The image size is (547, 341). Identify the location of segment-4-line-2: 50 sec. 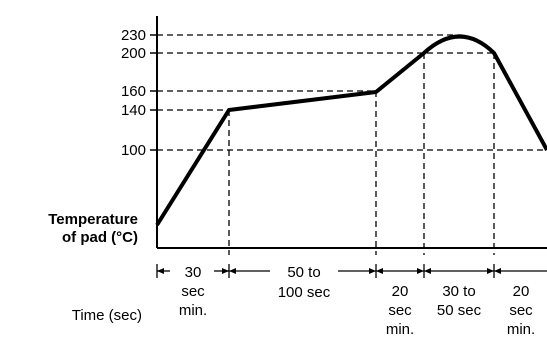
(459, 310).